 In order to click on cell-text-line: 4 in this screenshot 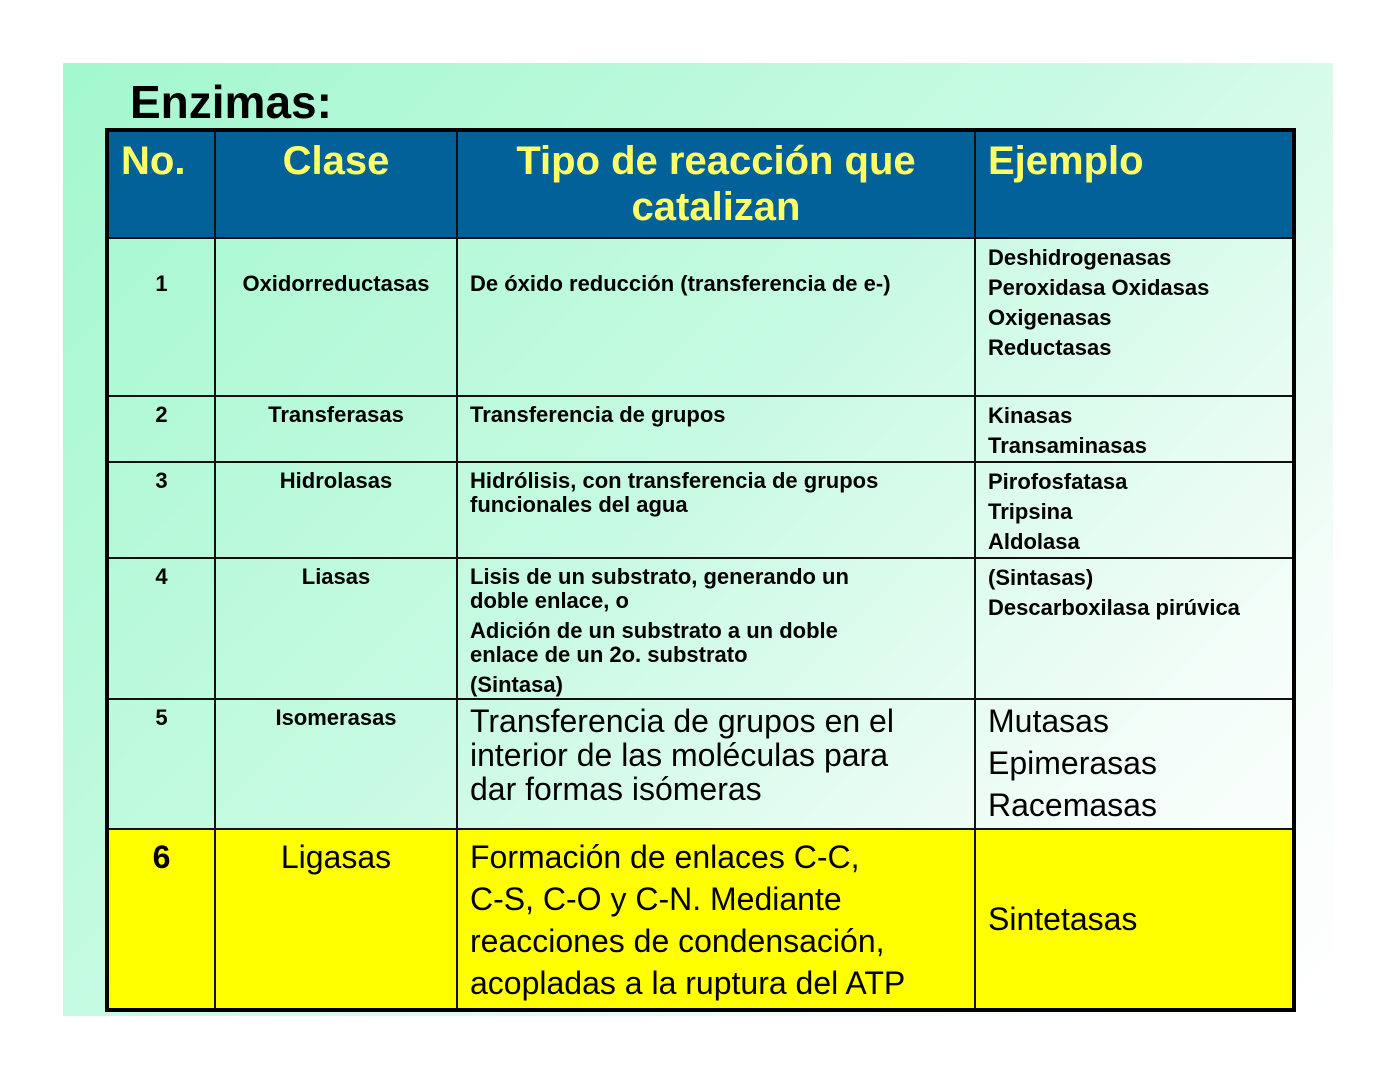, I will do `click(161, 576)`.